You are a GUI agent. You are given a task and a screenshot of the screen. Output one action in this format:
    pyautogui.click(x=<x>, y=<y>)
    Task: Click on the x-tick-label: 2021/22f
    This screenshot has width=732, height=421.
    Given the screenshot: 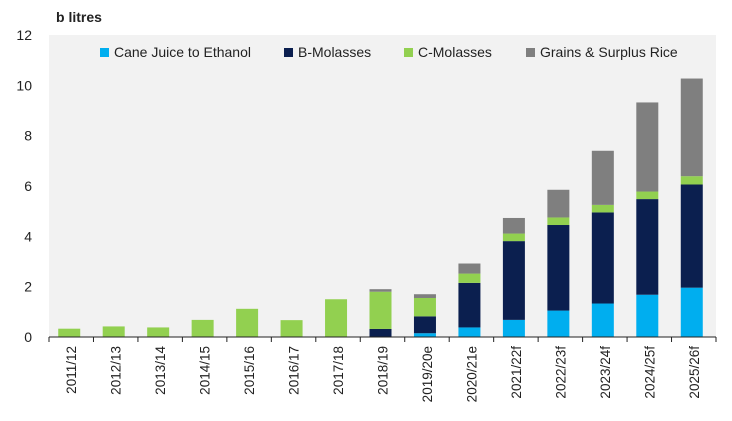 What is the action you would take?
    pyautogui.click(x=516, y=372)
    